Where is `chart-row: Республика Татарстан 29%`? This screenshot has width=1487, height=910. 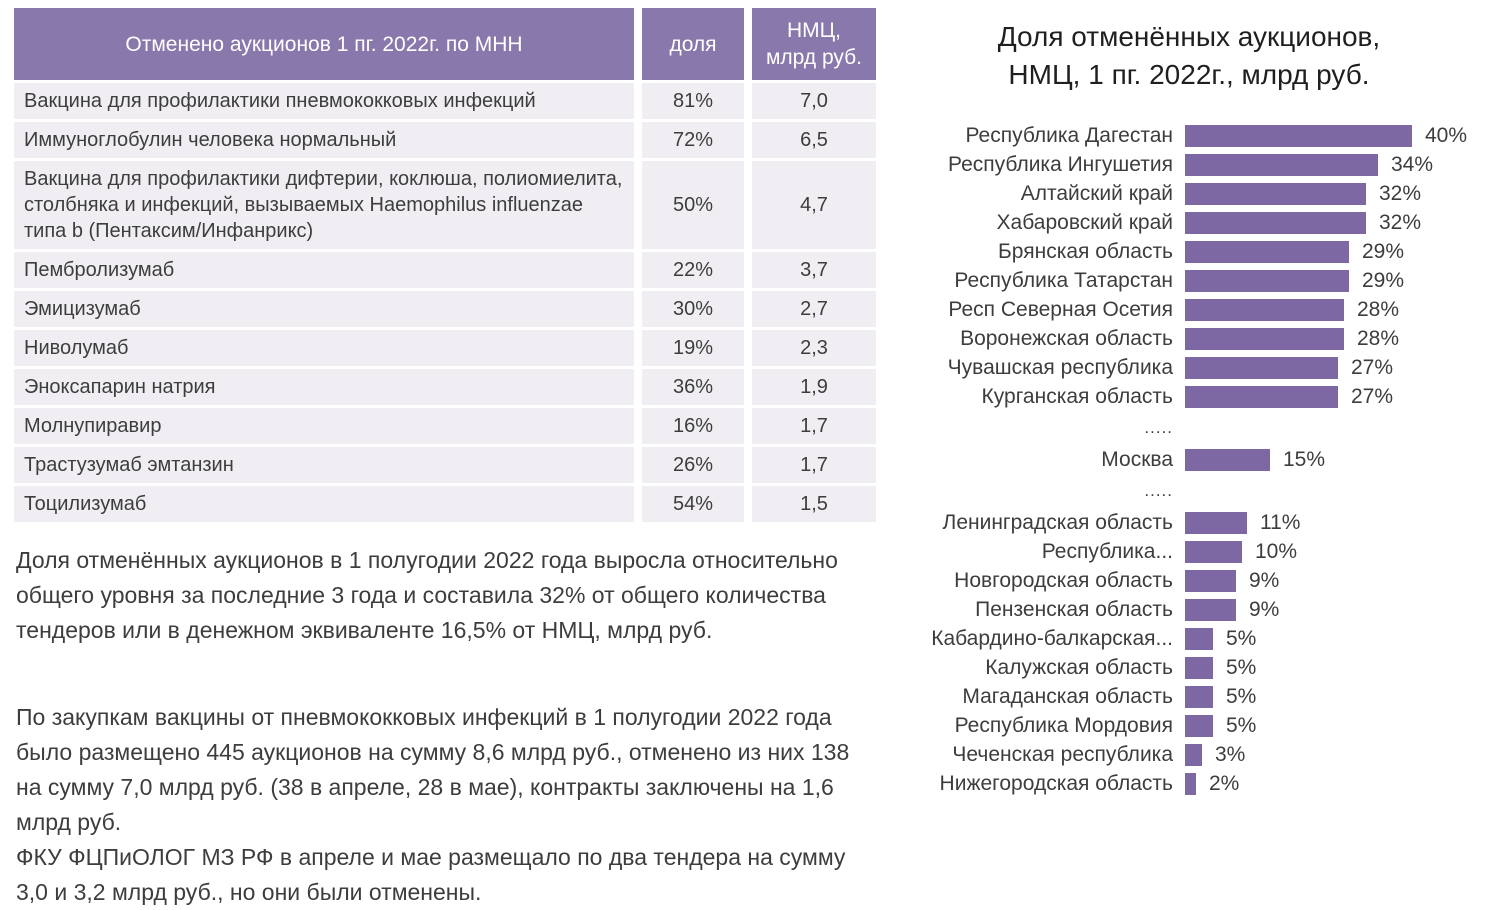
chart-row: Республика Татарстан 29% is located at coordinates (1189, 280).